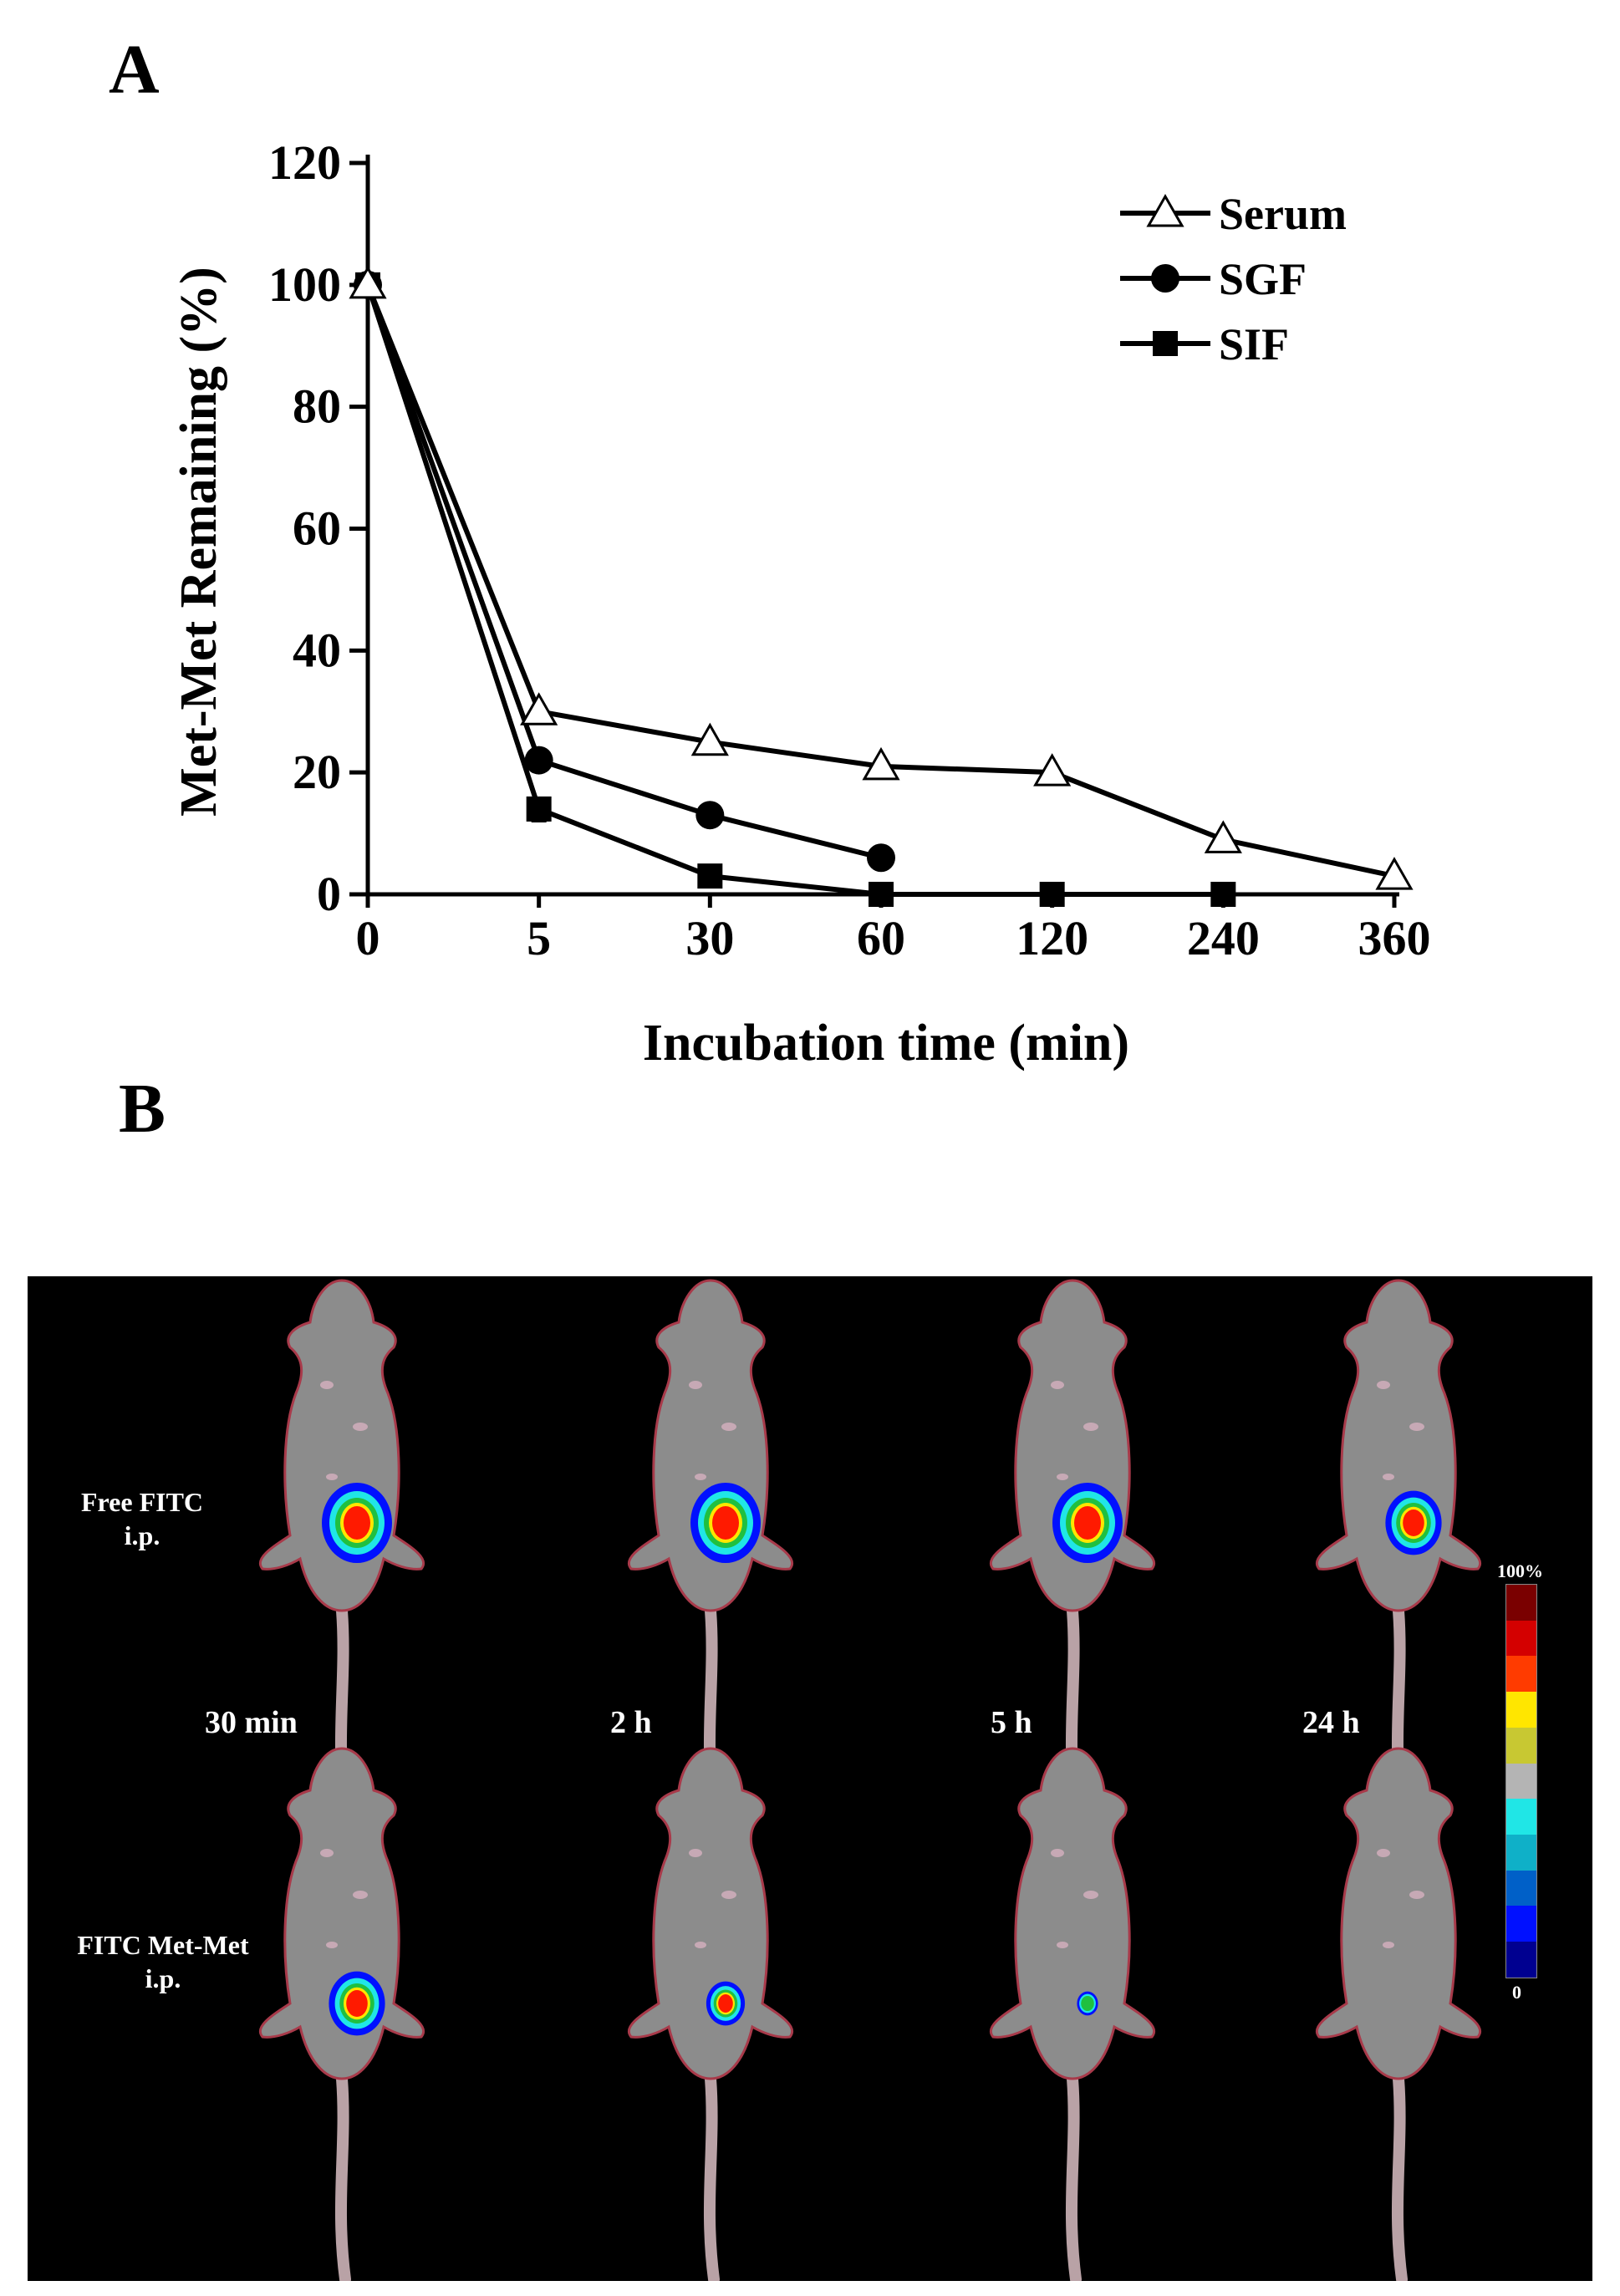 The width and height of the screenshot is (1620, 2296). I want to click on y-axis-title: Met-Met Remaining (%), so click(199, 542).